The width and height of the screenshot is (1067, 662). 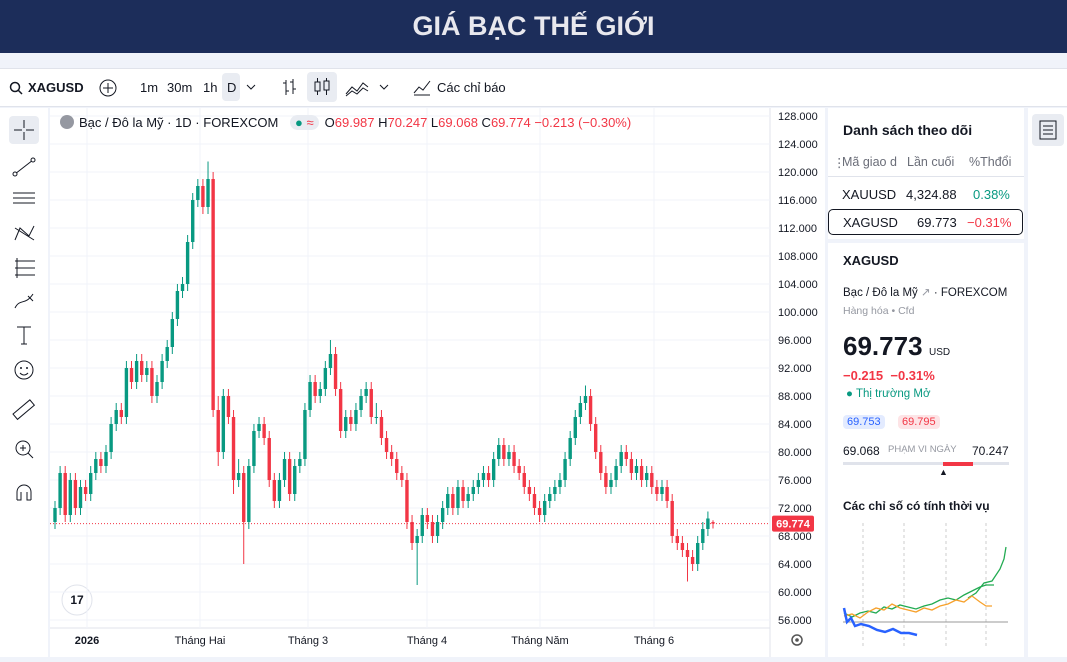 What do you see at coordinates (926, 194) in the screenshot?
I see `watchlist-row: XAUUSD 4,324.88 0.38%` at bounding box center [926, 194].